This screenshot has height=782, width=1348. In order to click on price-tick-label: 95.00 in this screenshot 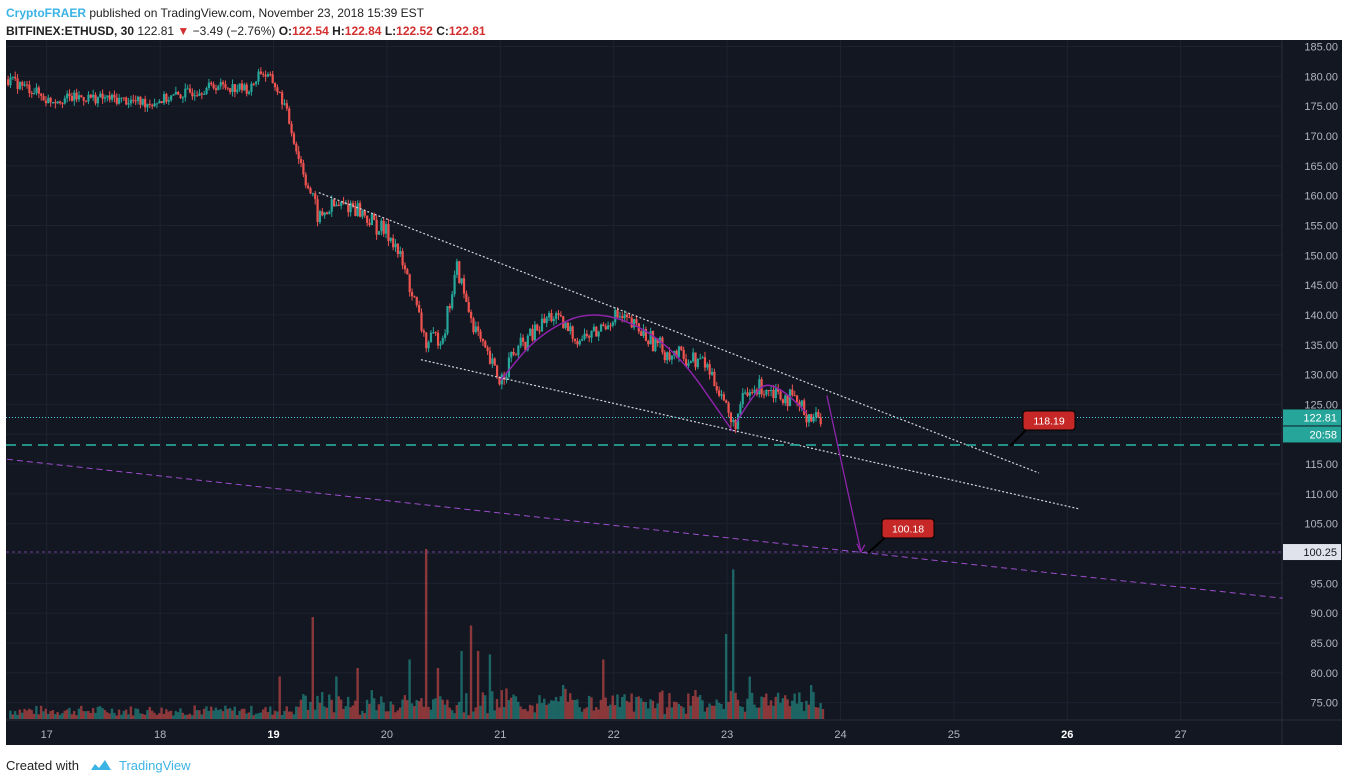, I will do `click(1324, 584)`.